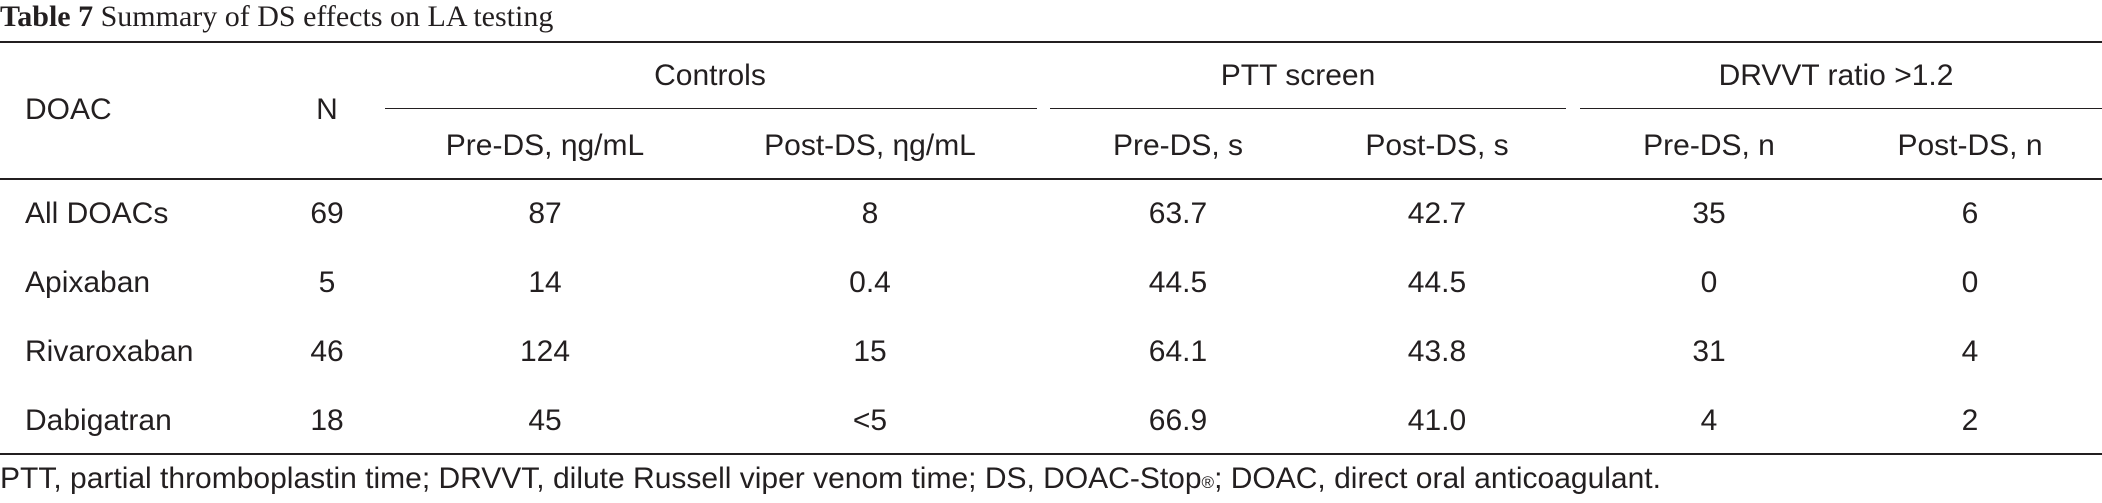  Describe the element at coordinates (1437, 351) in the screenshot. I see `table-cell-ptt-post: 43.8` at that location.